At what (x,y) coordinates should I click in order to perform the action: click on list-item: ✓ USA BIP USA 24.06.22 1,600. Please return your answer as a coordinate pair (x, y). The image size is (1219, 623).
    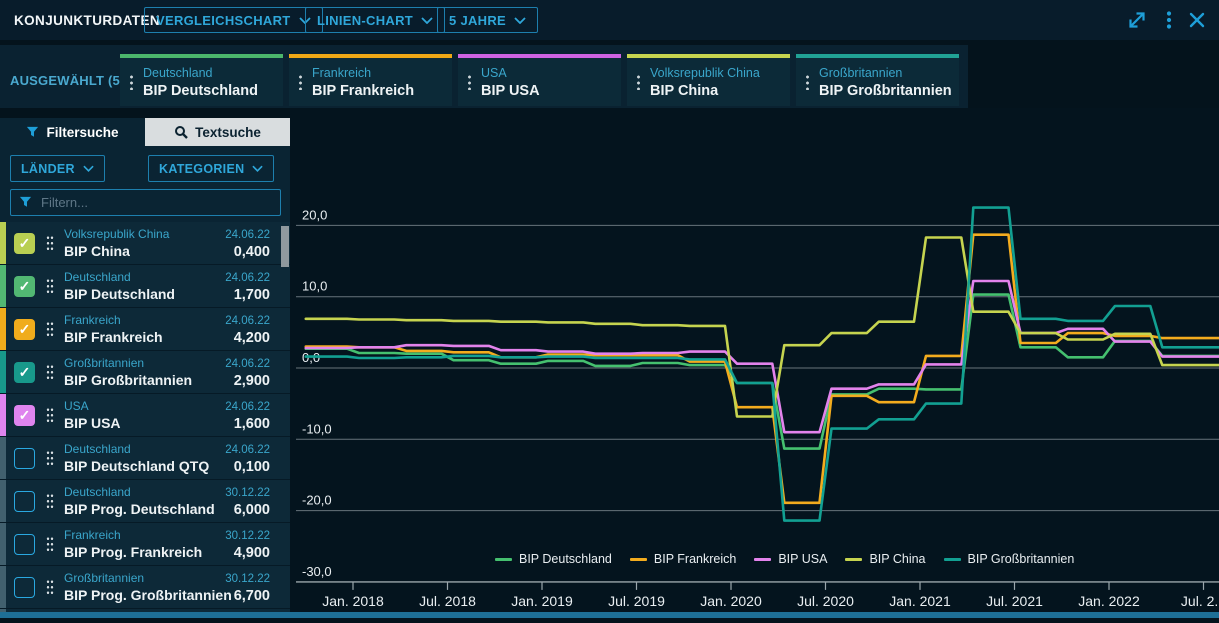
    Looking at the image, I should click on (145, 415).